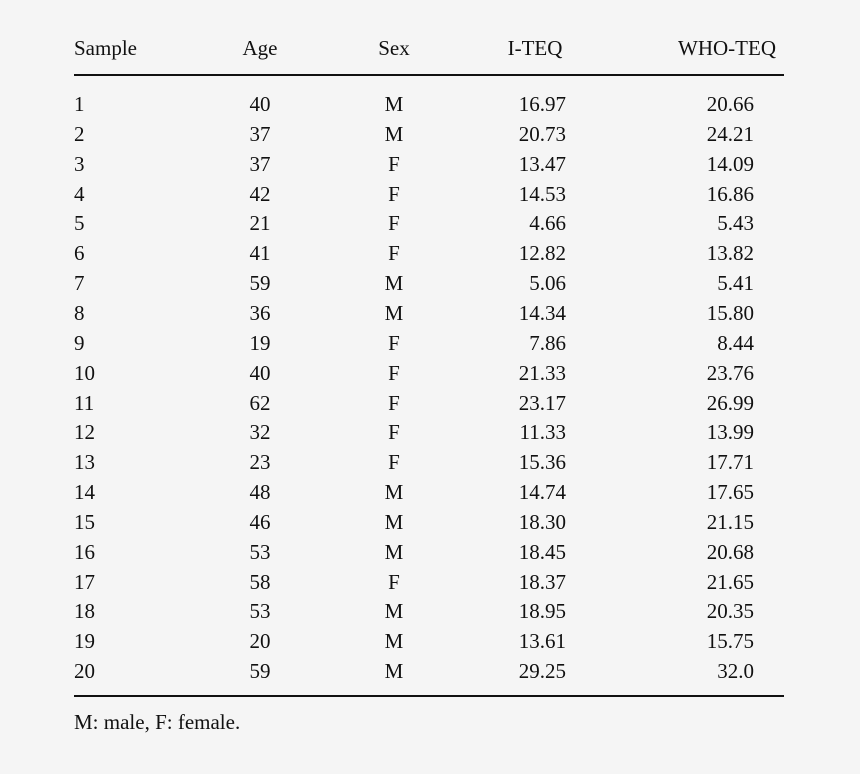 This screenshot has width=860, height=774. I want to click on table-cell: 15.36, so click(542, 462).